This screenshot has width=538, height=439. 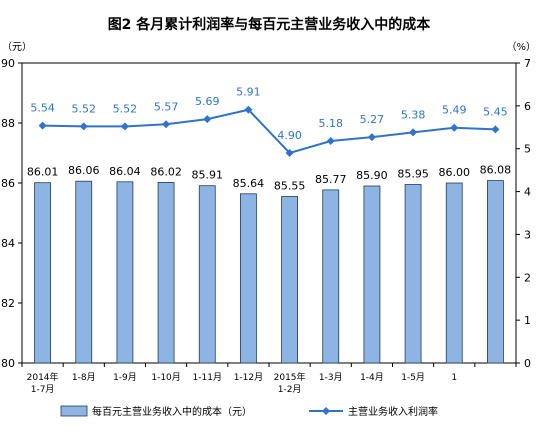 What do you see at coordinates (393, 411) in the screenshot?
I see `legend-line-label: 主营业务收入利润率` at bounding box center [393, 411].